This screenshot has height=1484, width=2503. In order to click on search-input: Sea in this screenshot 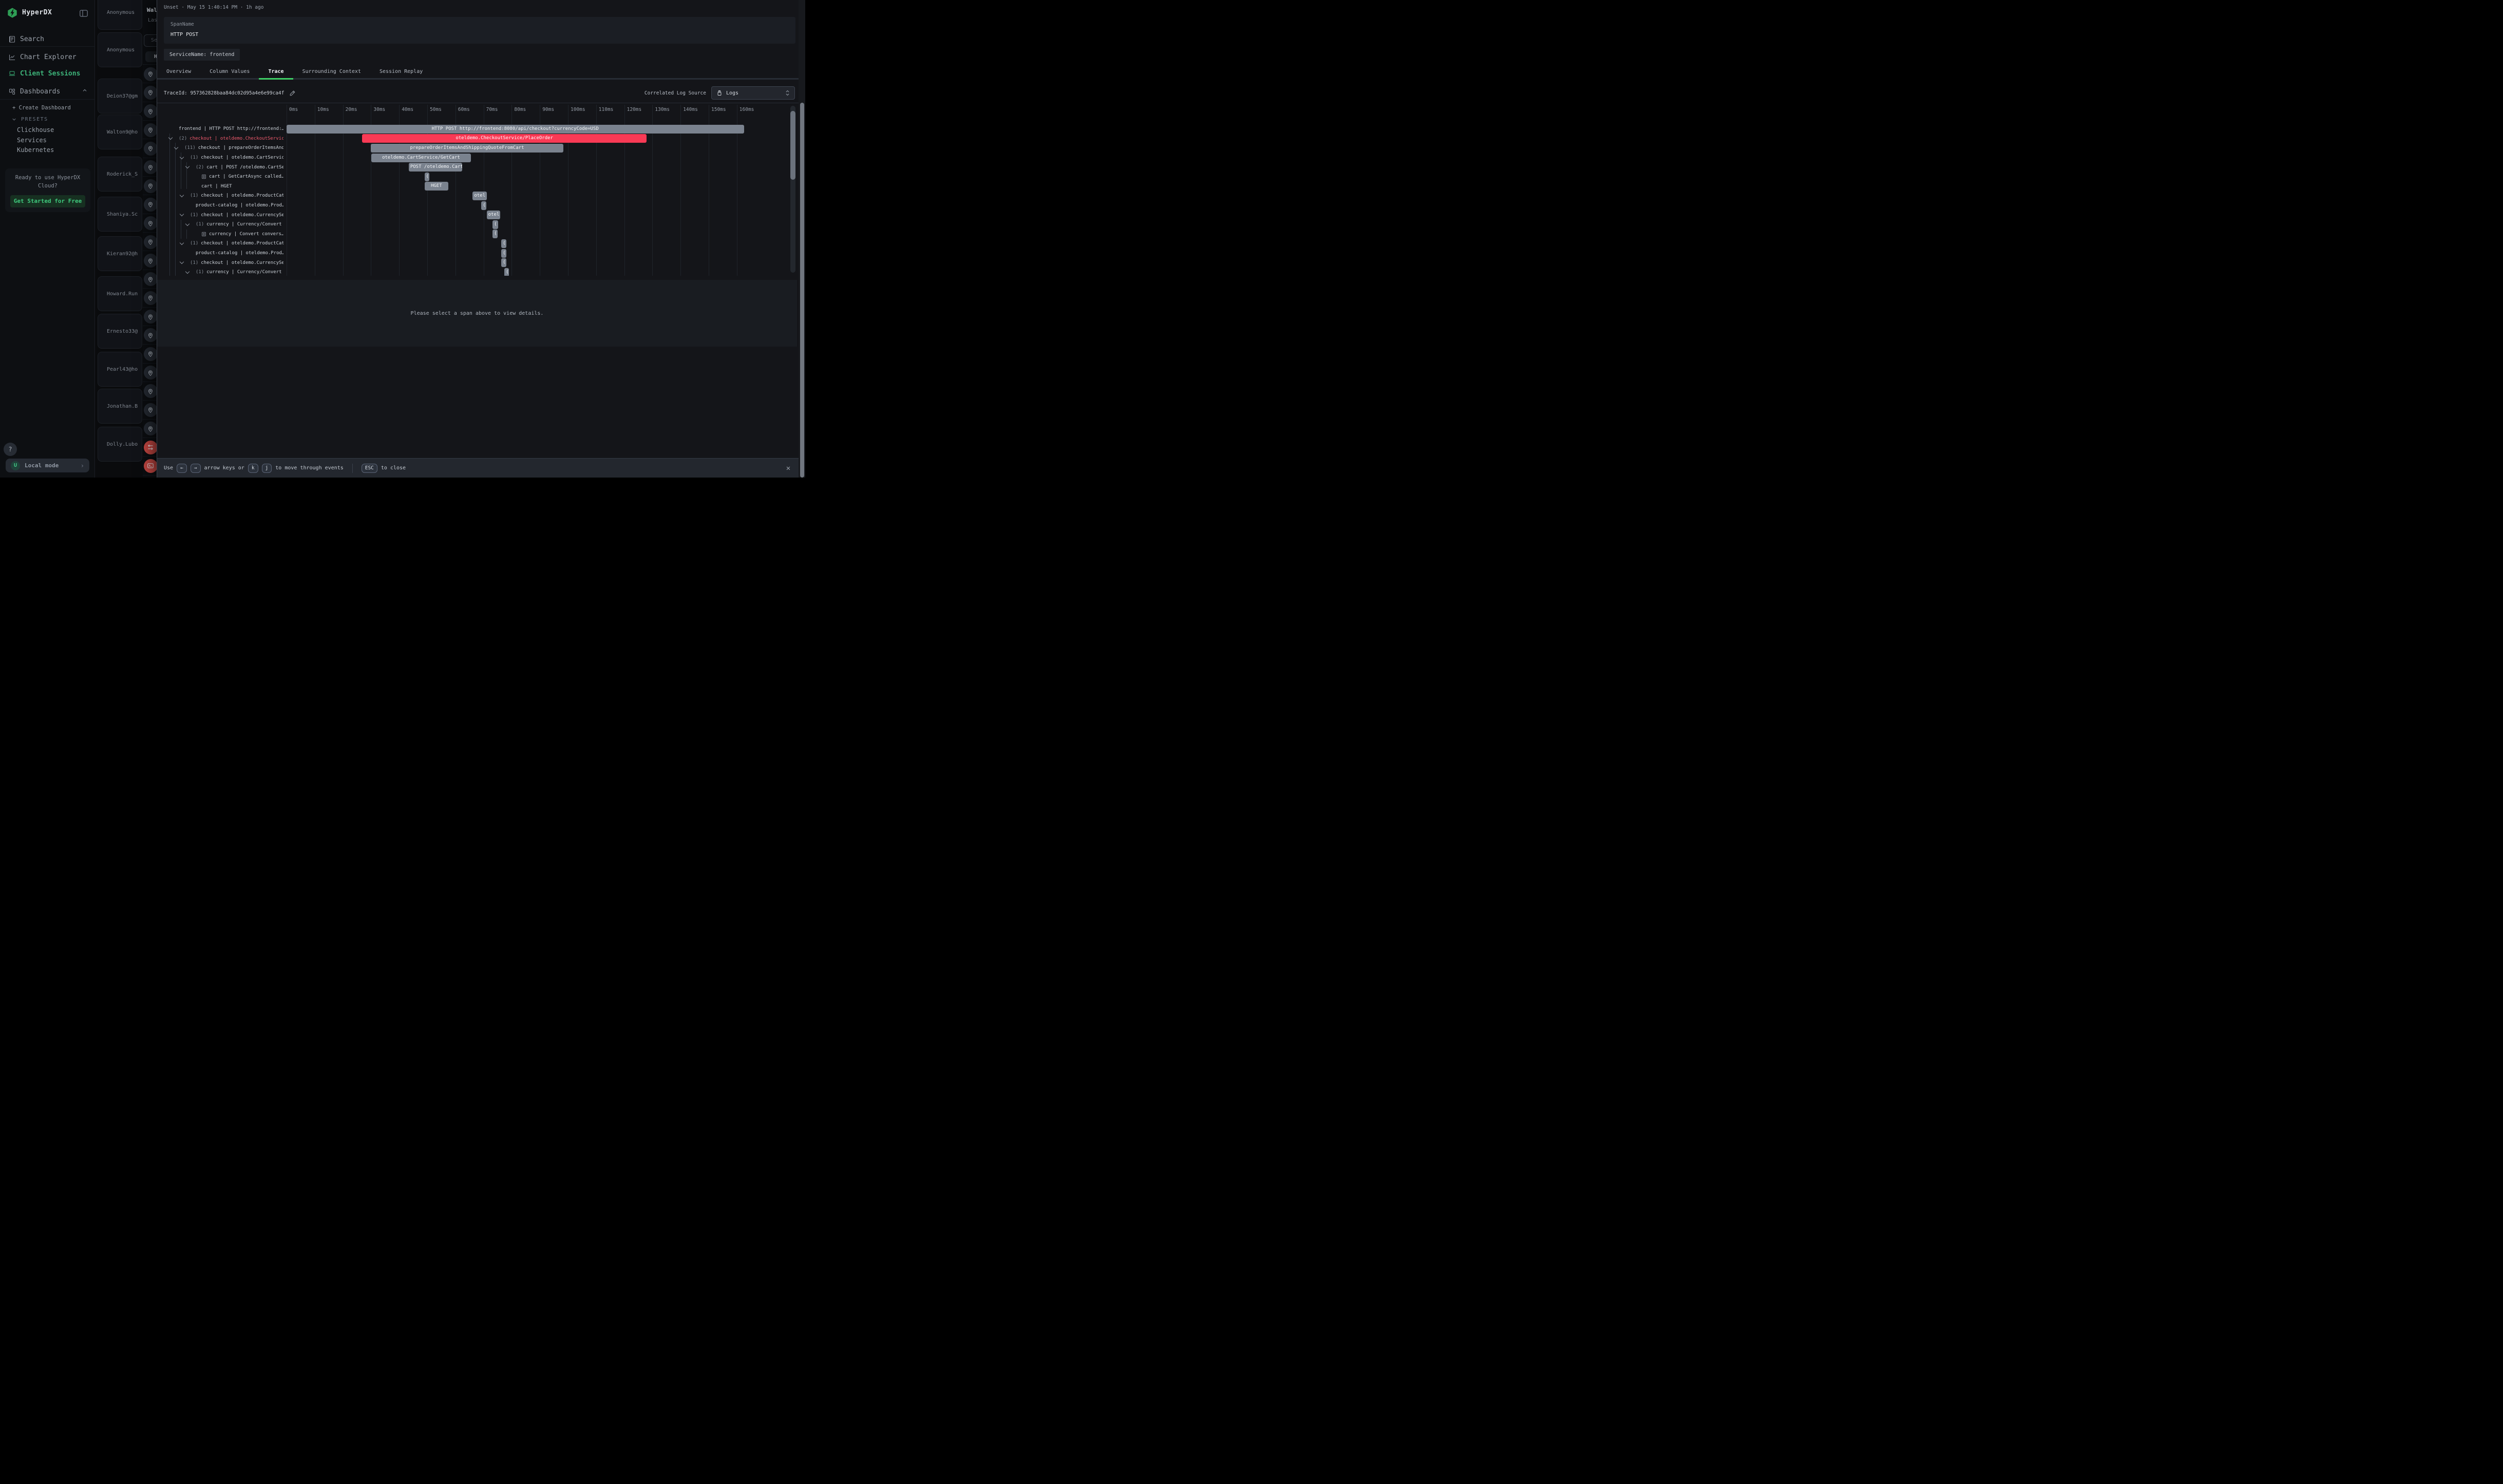, I will do `click(151, 40)`.